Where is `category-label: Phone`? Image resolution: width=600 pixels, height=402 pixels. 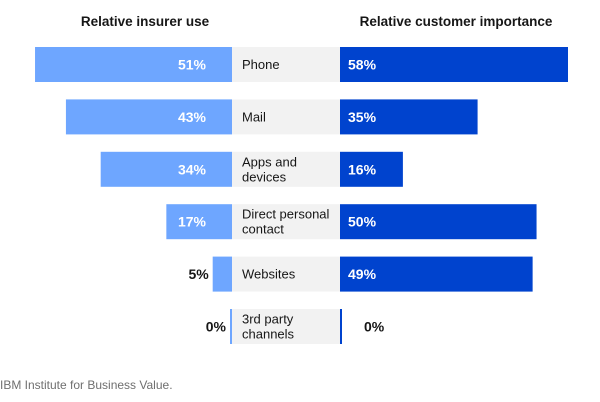 category-label: Phone is located at coordinates (261, 64).